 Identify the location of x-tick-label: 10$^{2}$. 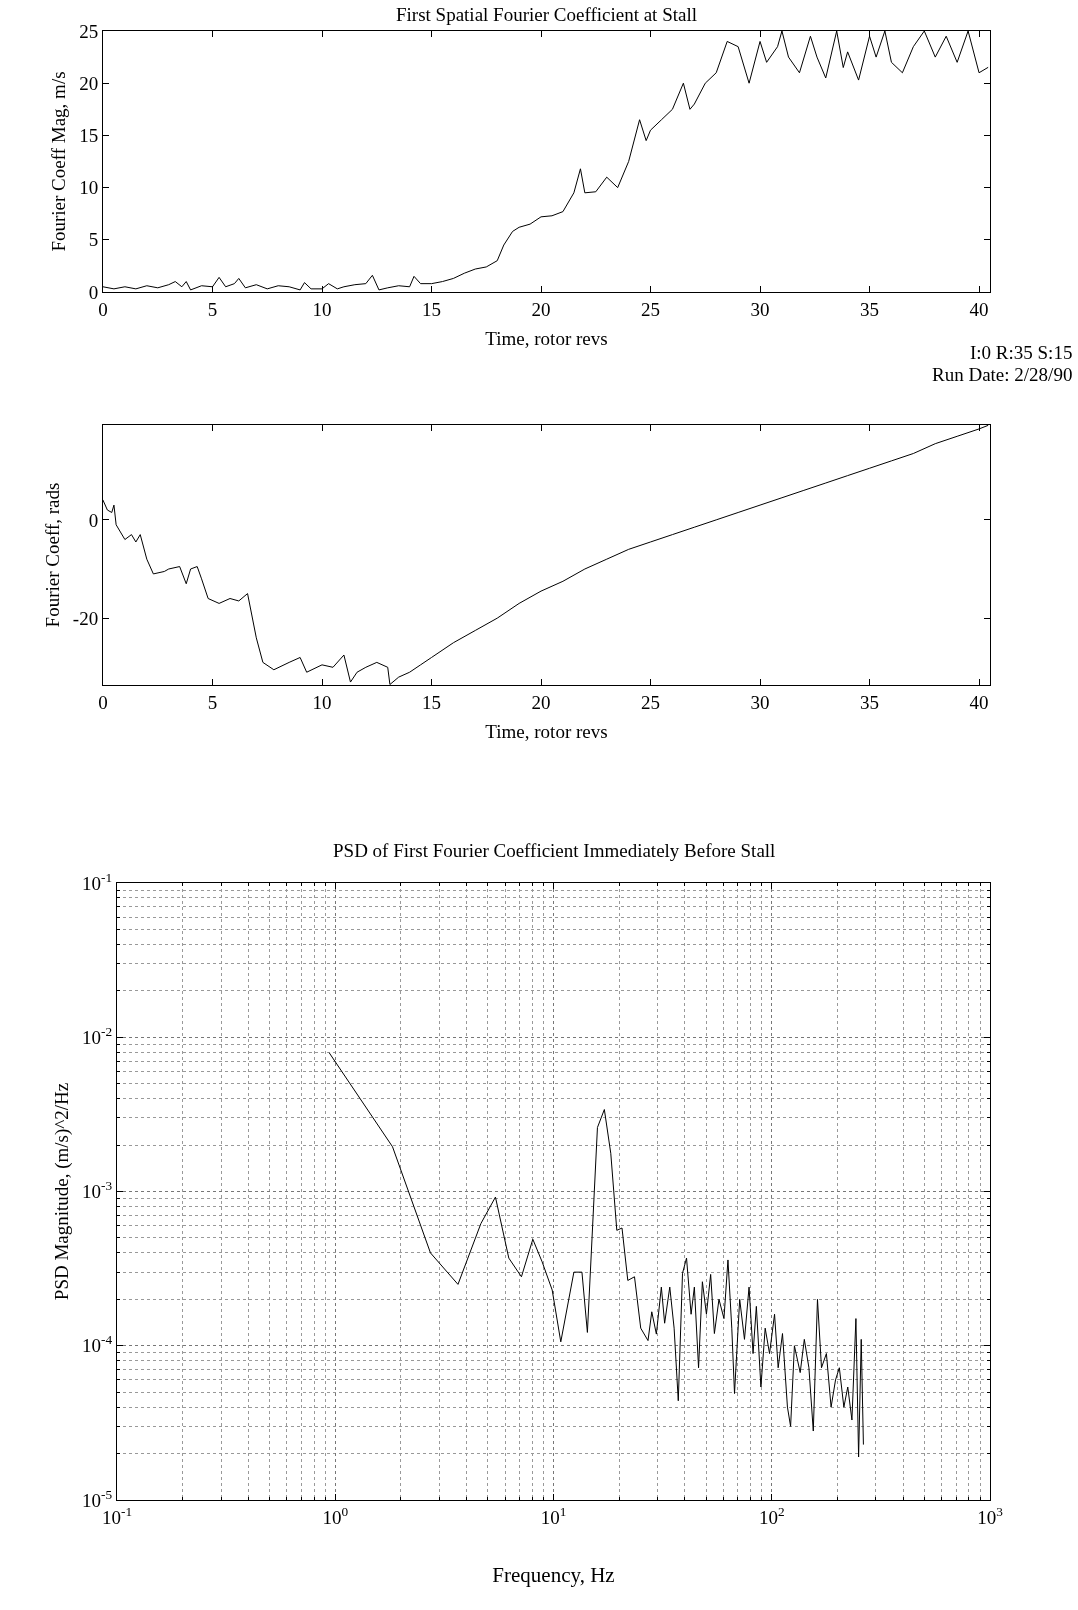
(771, 1515).